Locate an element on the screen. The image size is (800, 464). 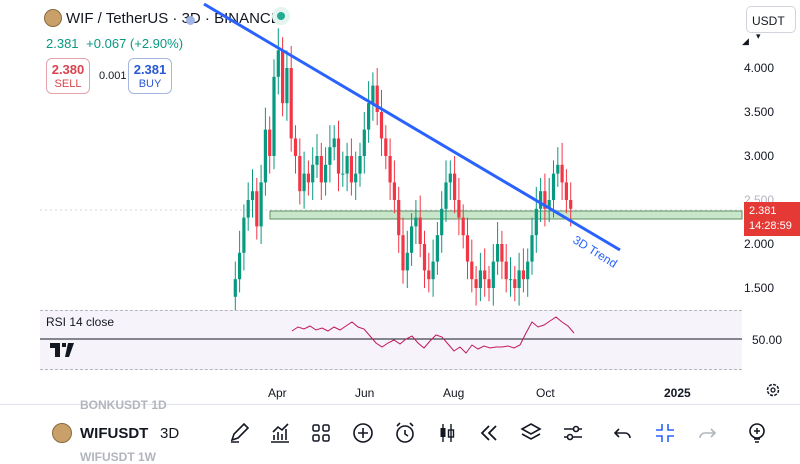
watchlist-prev: BONKUSDT 1D is located at coordinates (123, 405).